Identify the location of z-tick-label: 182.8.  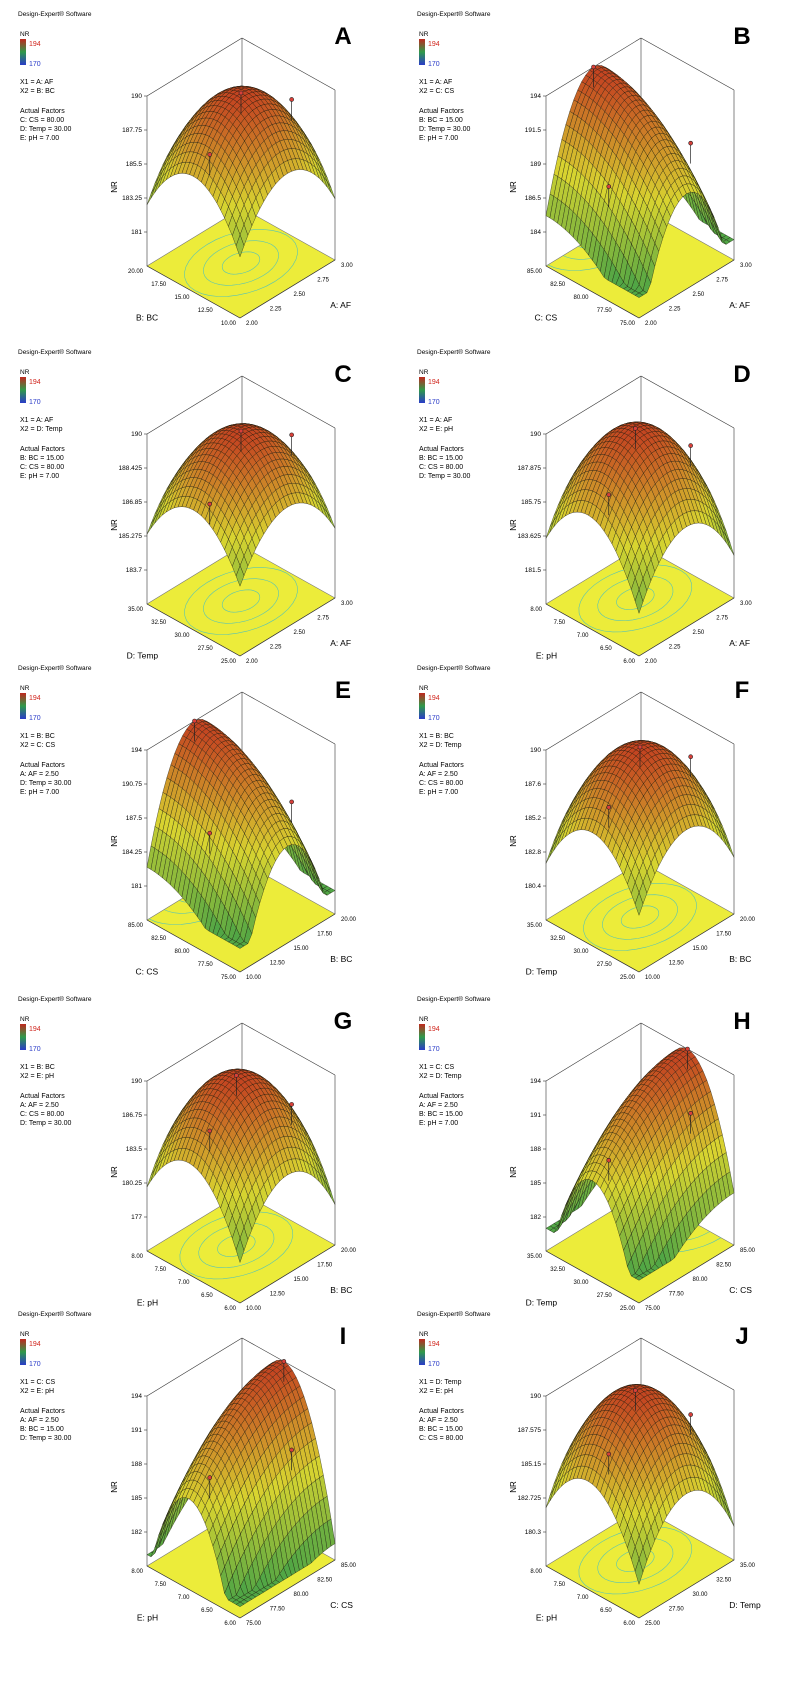
(533, 852).